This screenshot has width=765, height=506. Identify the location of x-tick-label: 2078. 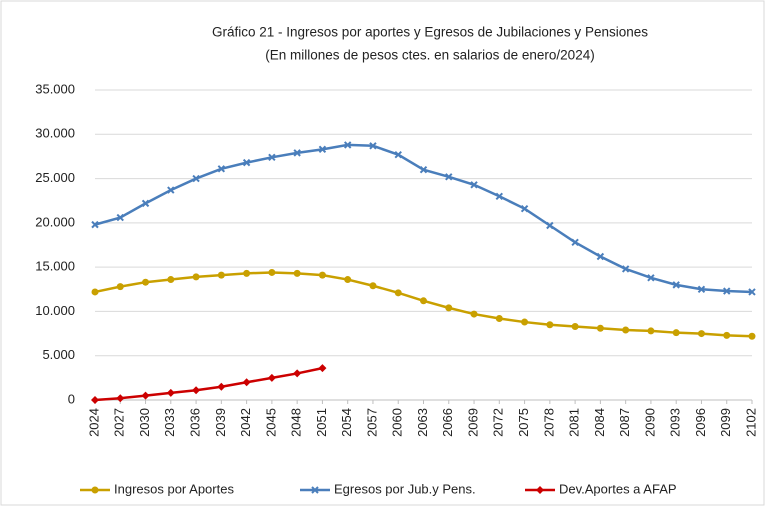
(548, 422).